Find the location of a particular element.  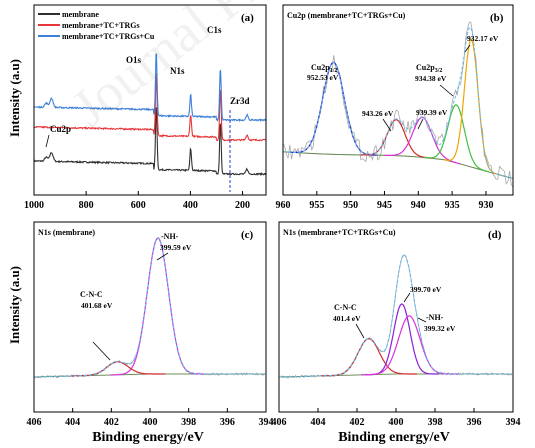

annotation-o1s: O1s is located at coordinates (134, 60).